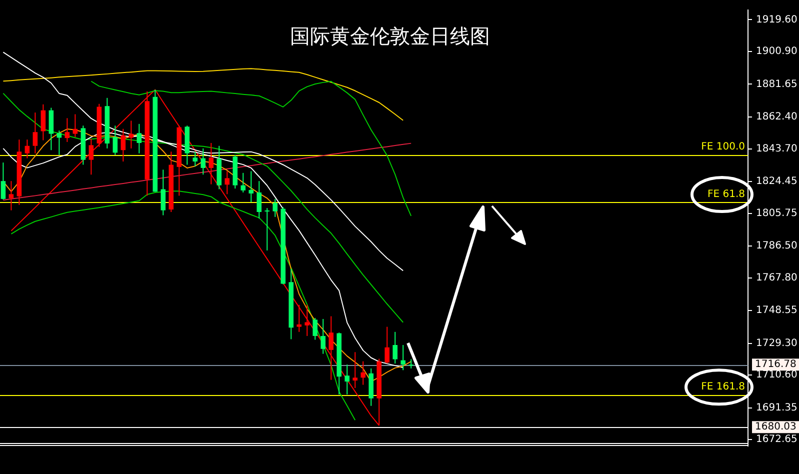  Describe the element at coordinates (777, 246) in the screenshot. I see `y-tick-label: 1786.50` at that location.